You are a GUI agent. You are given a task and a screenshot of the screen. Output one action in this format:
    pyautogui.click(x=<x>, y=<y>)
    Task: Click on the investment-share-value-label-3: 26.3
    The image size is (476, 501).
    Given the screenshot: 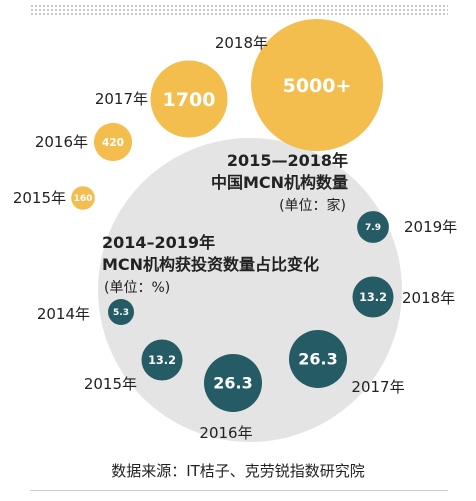 What is the action you would take?
    pyautogui.click(x=317, y=359)
    